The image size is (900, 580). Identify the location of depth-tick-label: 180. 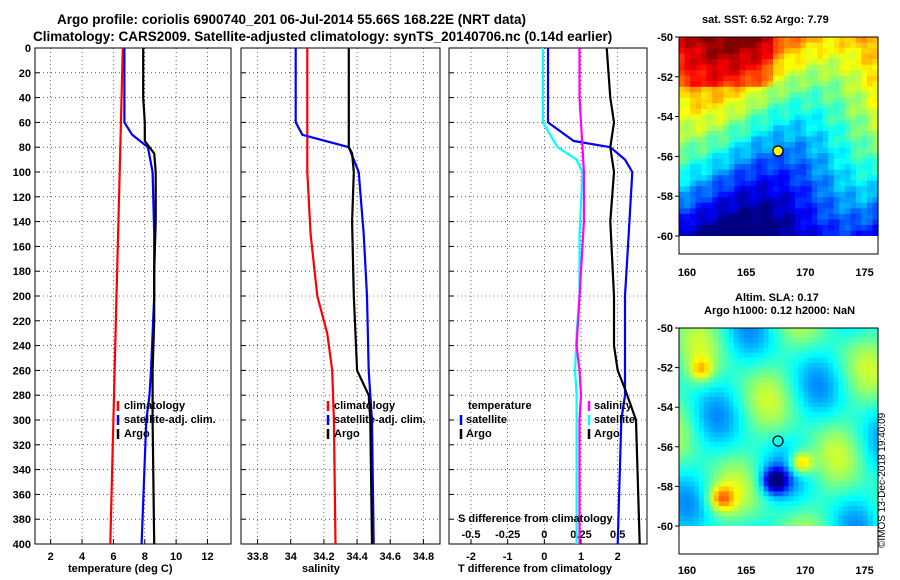
(22, 272).